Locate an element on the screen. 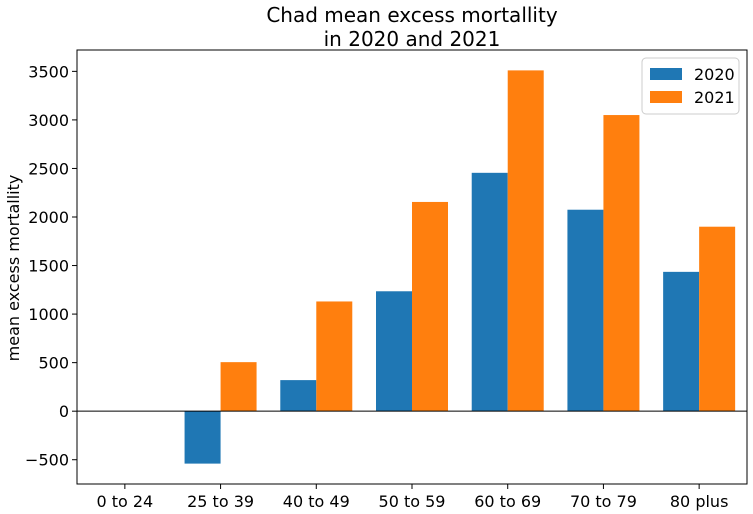 This screenshot has width=753, height=514. x-tick-label: 40 to 49 is located at coordinates (316, 501).